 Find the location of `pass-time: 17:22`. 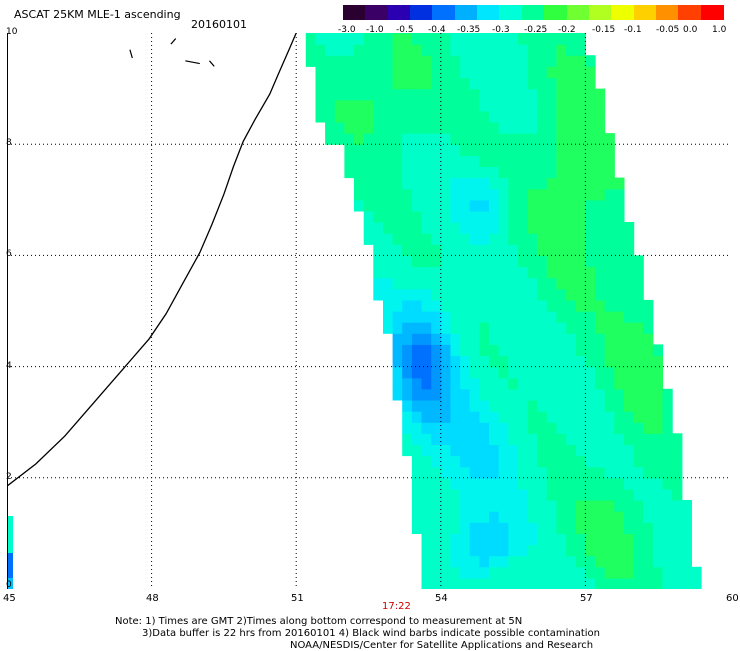

pass-time: 17:22 is located at coordinates (396, 606).